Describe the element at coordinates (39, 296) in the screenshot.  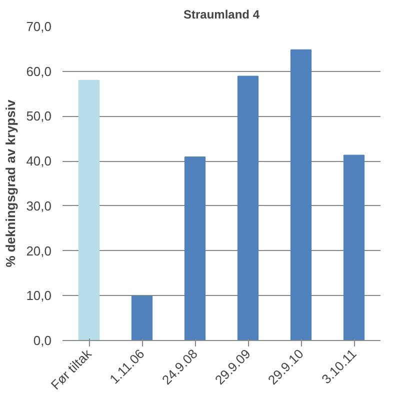
I see `y-tick-label: 10,0` at that location.